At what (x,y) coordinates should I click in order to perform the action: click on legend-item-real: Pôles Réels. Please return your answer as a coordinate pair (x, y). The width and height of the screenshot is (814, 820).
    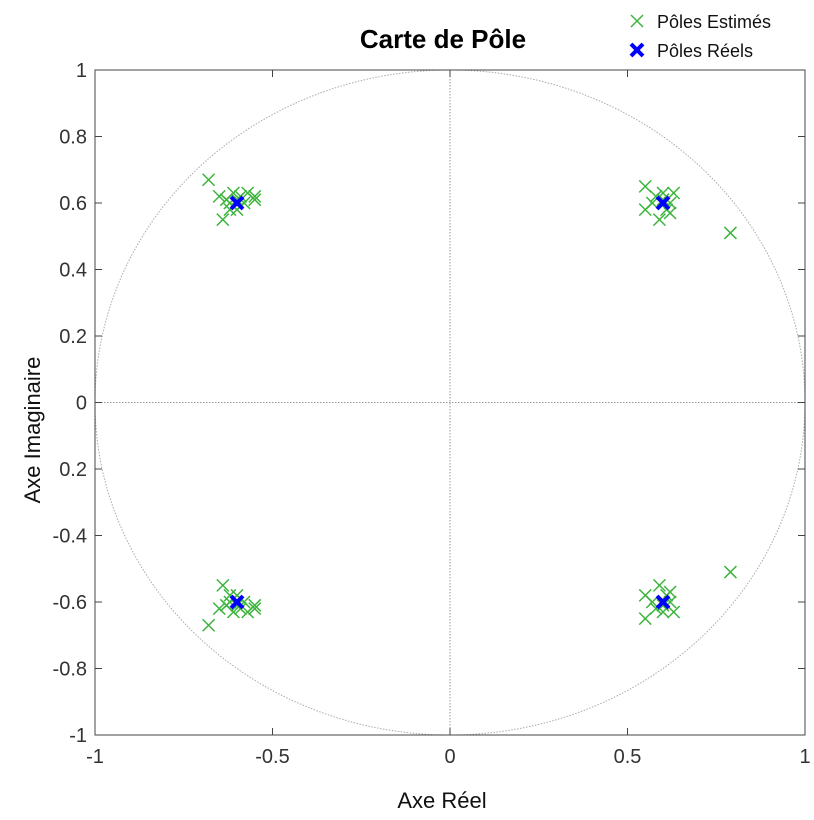
    Looking at the image, I should click on (691, 51).